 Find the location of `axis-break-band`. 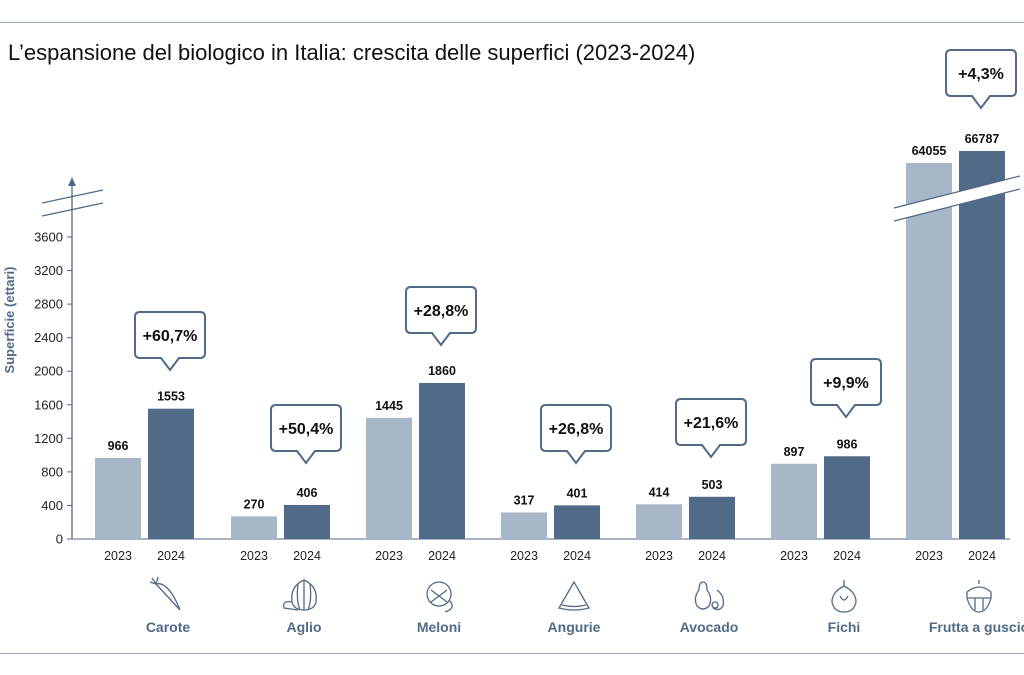

axis-break-band is located at coordinates (957, 198).